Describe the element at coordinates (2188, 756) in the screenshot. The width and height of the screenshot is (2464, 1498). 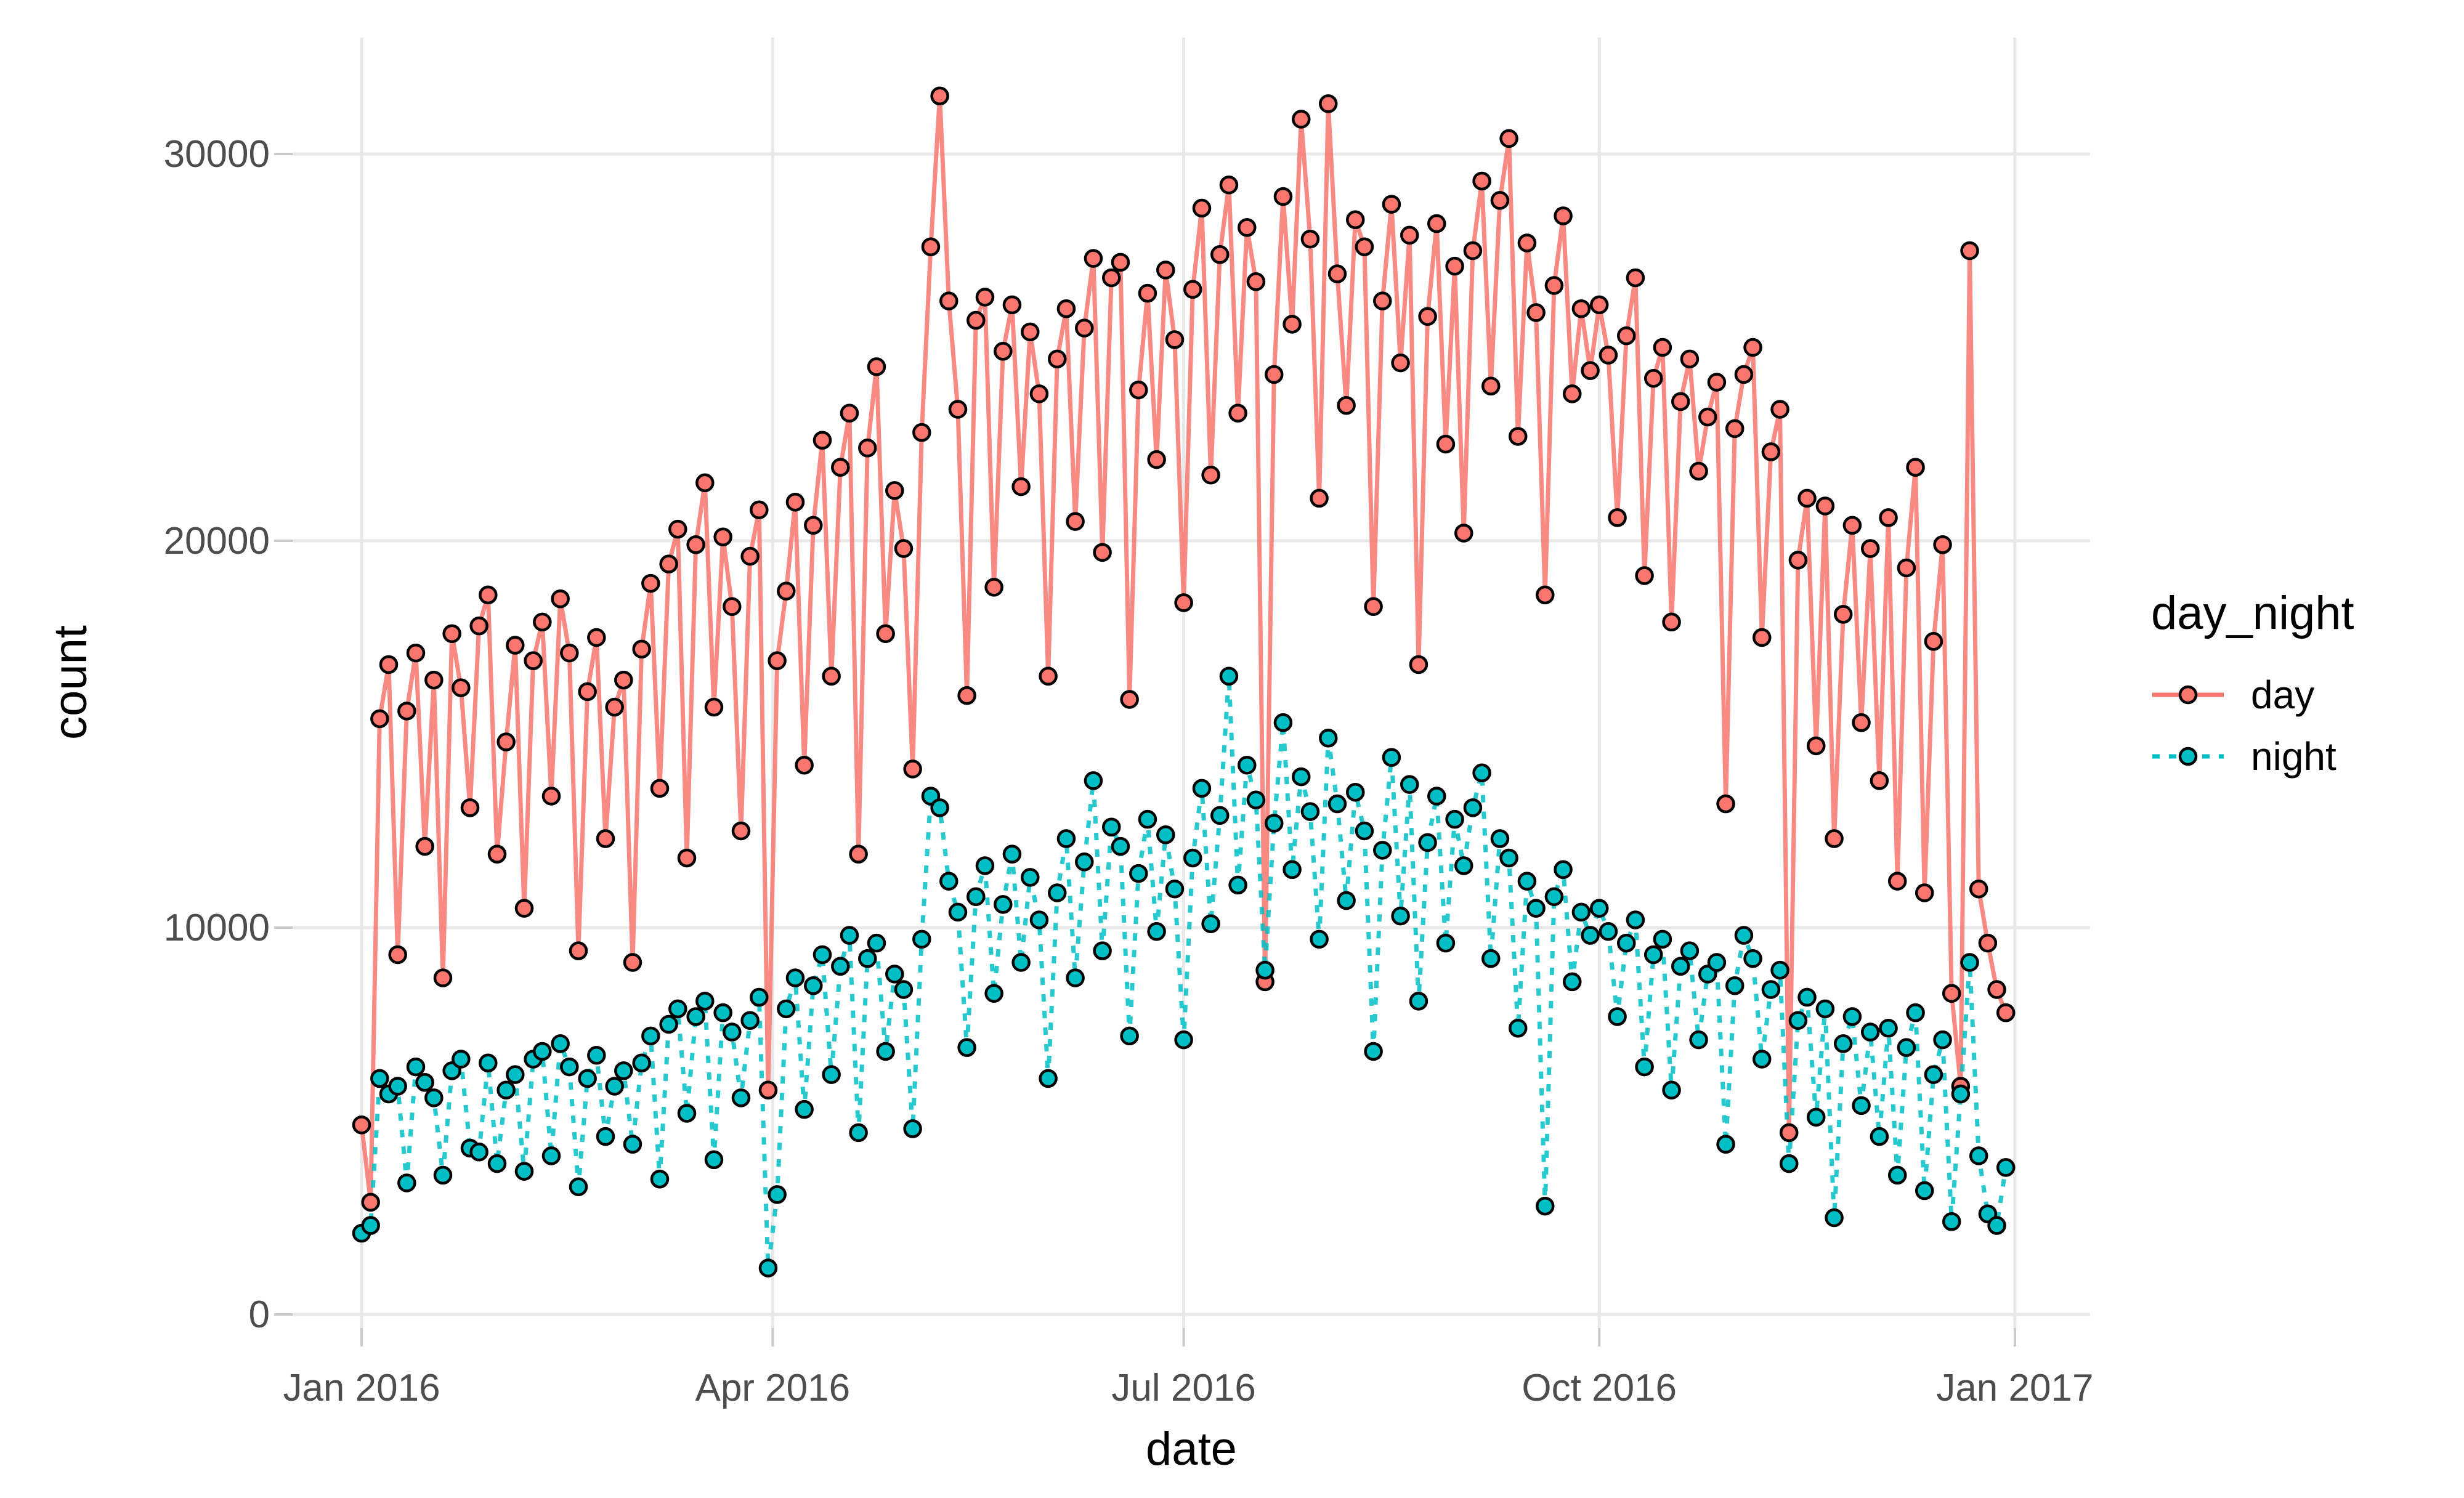
I see `legend-key-point-night` at that location.